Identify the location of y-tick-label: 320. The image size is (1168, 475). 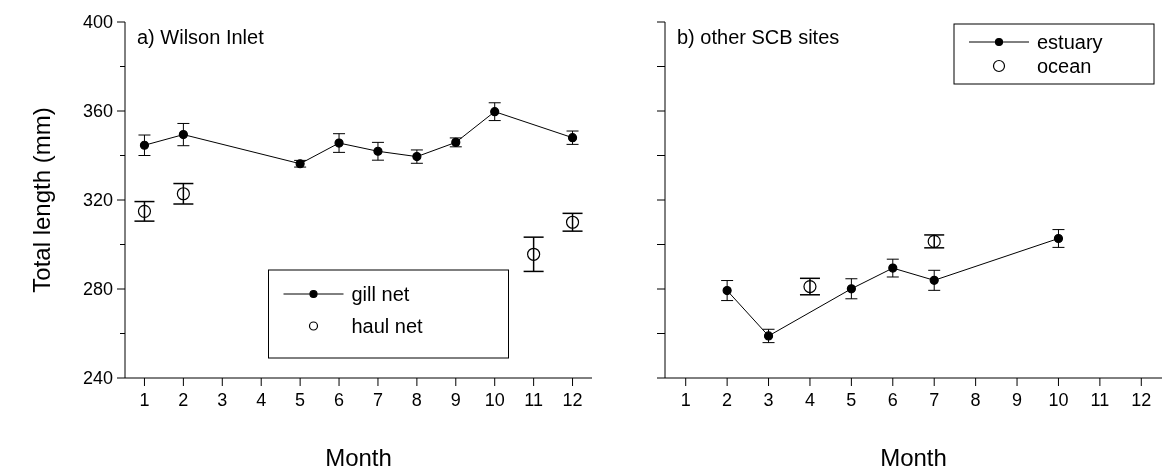
(97, 200).